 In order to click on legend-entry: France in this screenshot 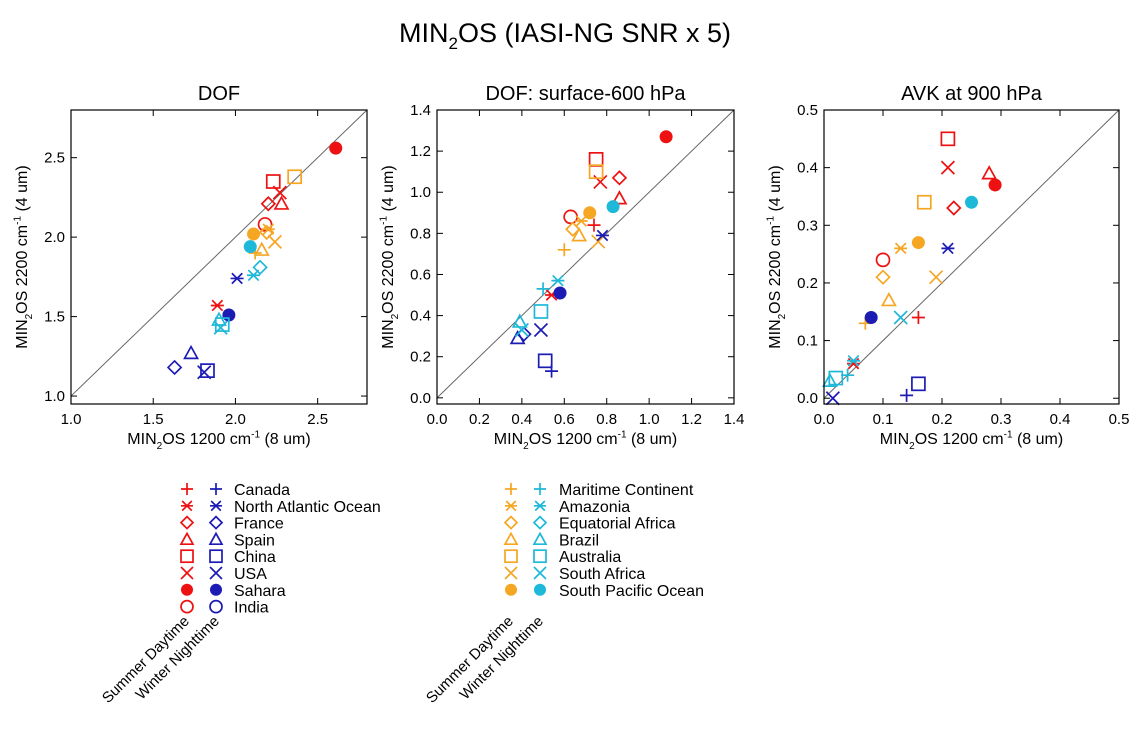, I will do `click(231, 524)`.